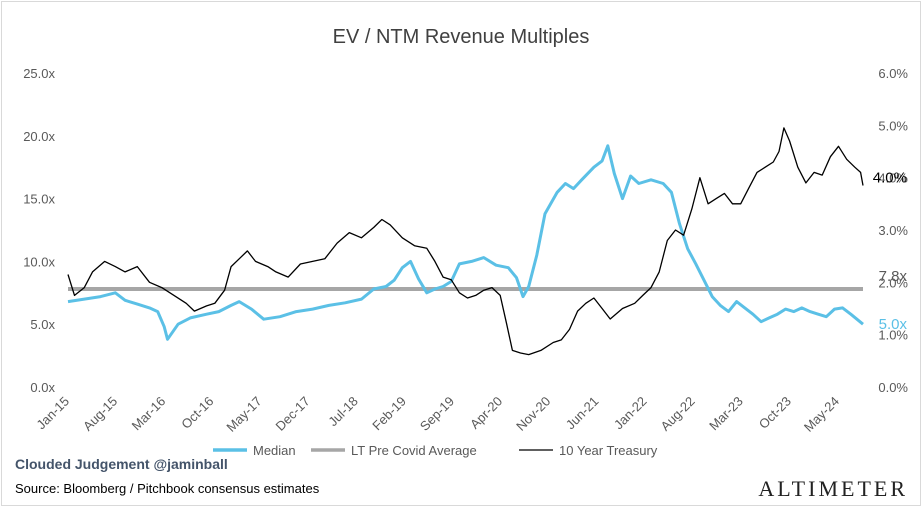 The width and height of the screenshot is (924, 509). I want to click on right-axis: 0.0% 1.0% 2.0% 3.0% 4.0% 5.0% 6.0%, so click(893, 230).